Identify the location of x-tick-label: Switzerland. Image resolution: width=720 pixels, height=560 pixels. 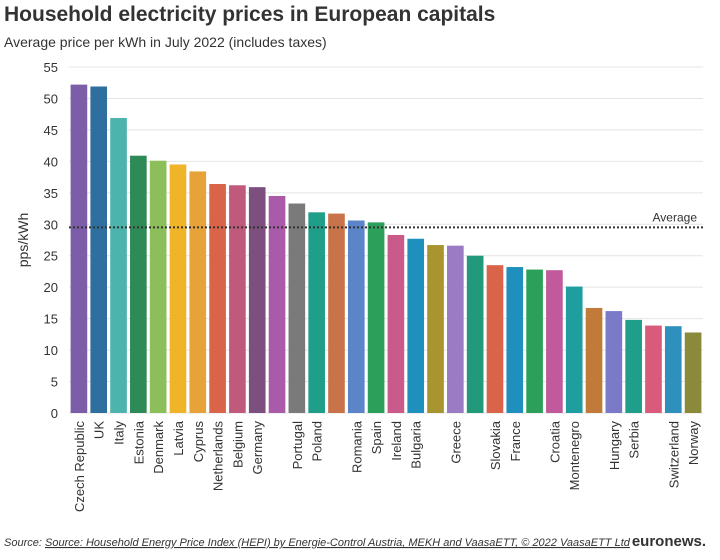
(673, 454).